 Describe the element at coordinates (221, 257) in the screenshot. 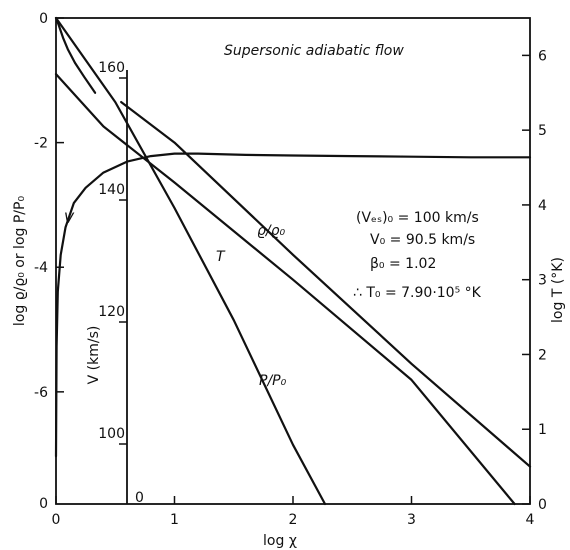

I see `curve-label-t: T` at that location.